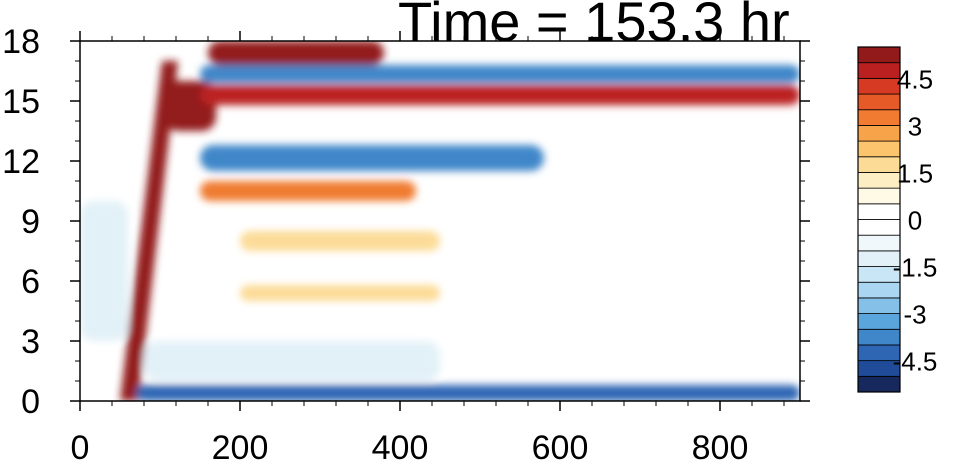 Image resolution: width=965 pixels, height=473 pixels. Describe the element at coordinates (21, 42) in the screenshot. I see `y-tick-label: 18` at that location.